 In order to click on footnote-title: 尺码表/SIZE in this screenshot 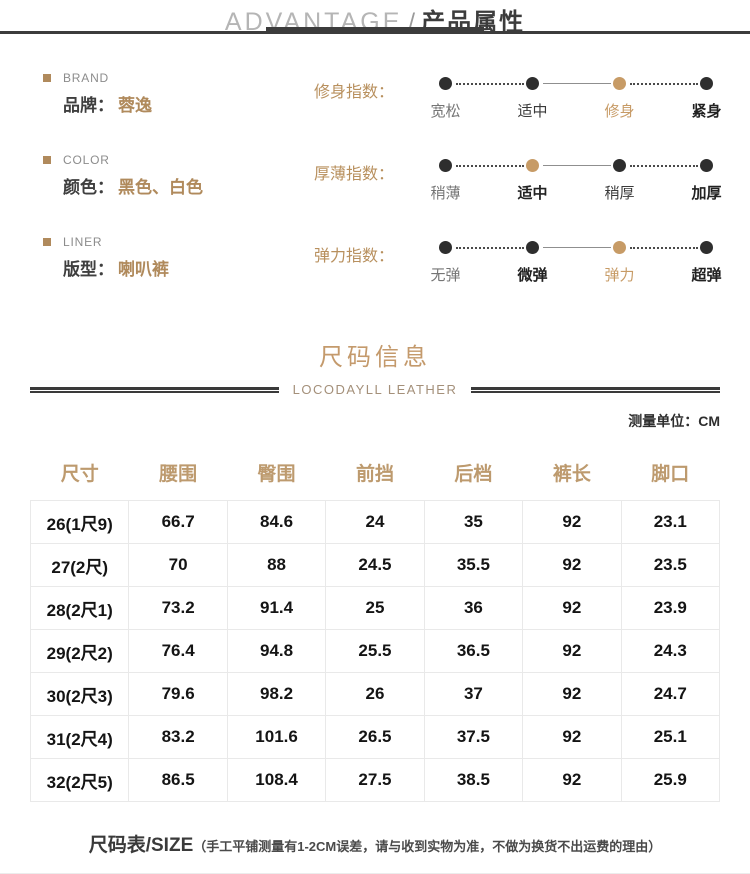, I will do `click(141, 845)`.